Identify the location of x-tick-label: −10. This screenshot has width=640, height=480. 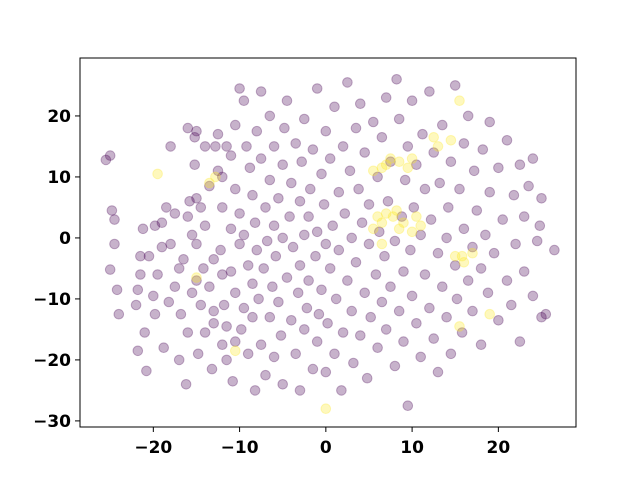
(240, 448).